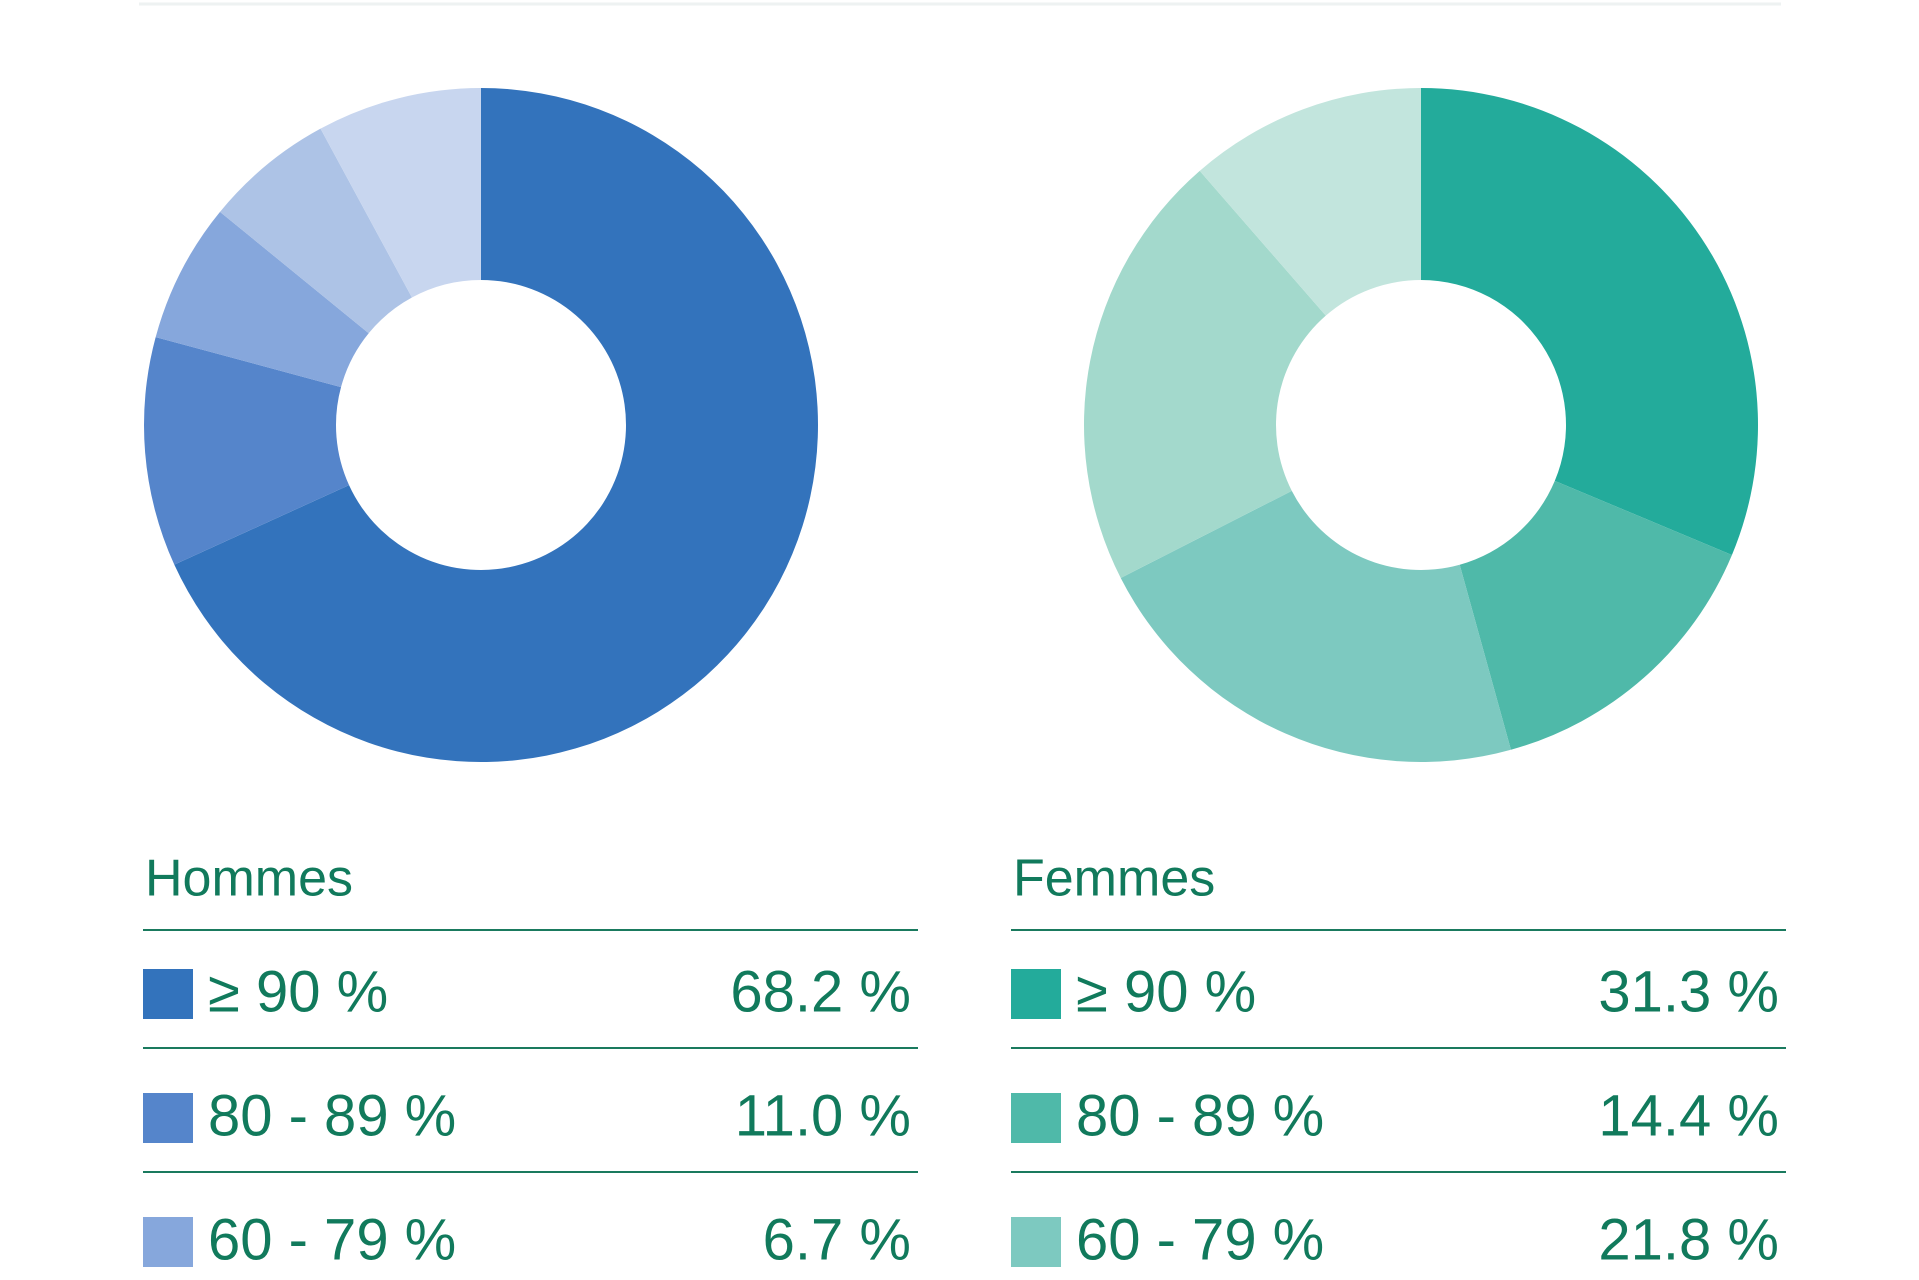  Describe the element at coordinates (249, 879) in the screenshot. I see `legend-title: Hommes` at that location.